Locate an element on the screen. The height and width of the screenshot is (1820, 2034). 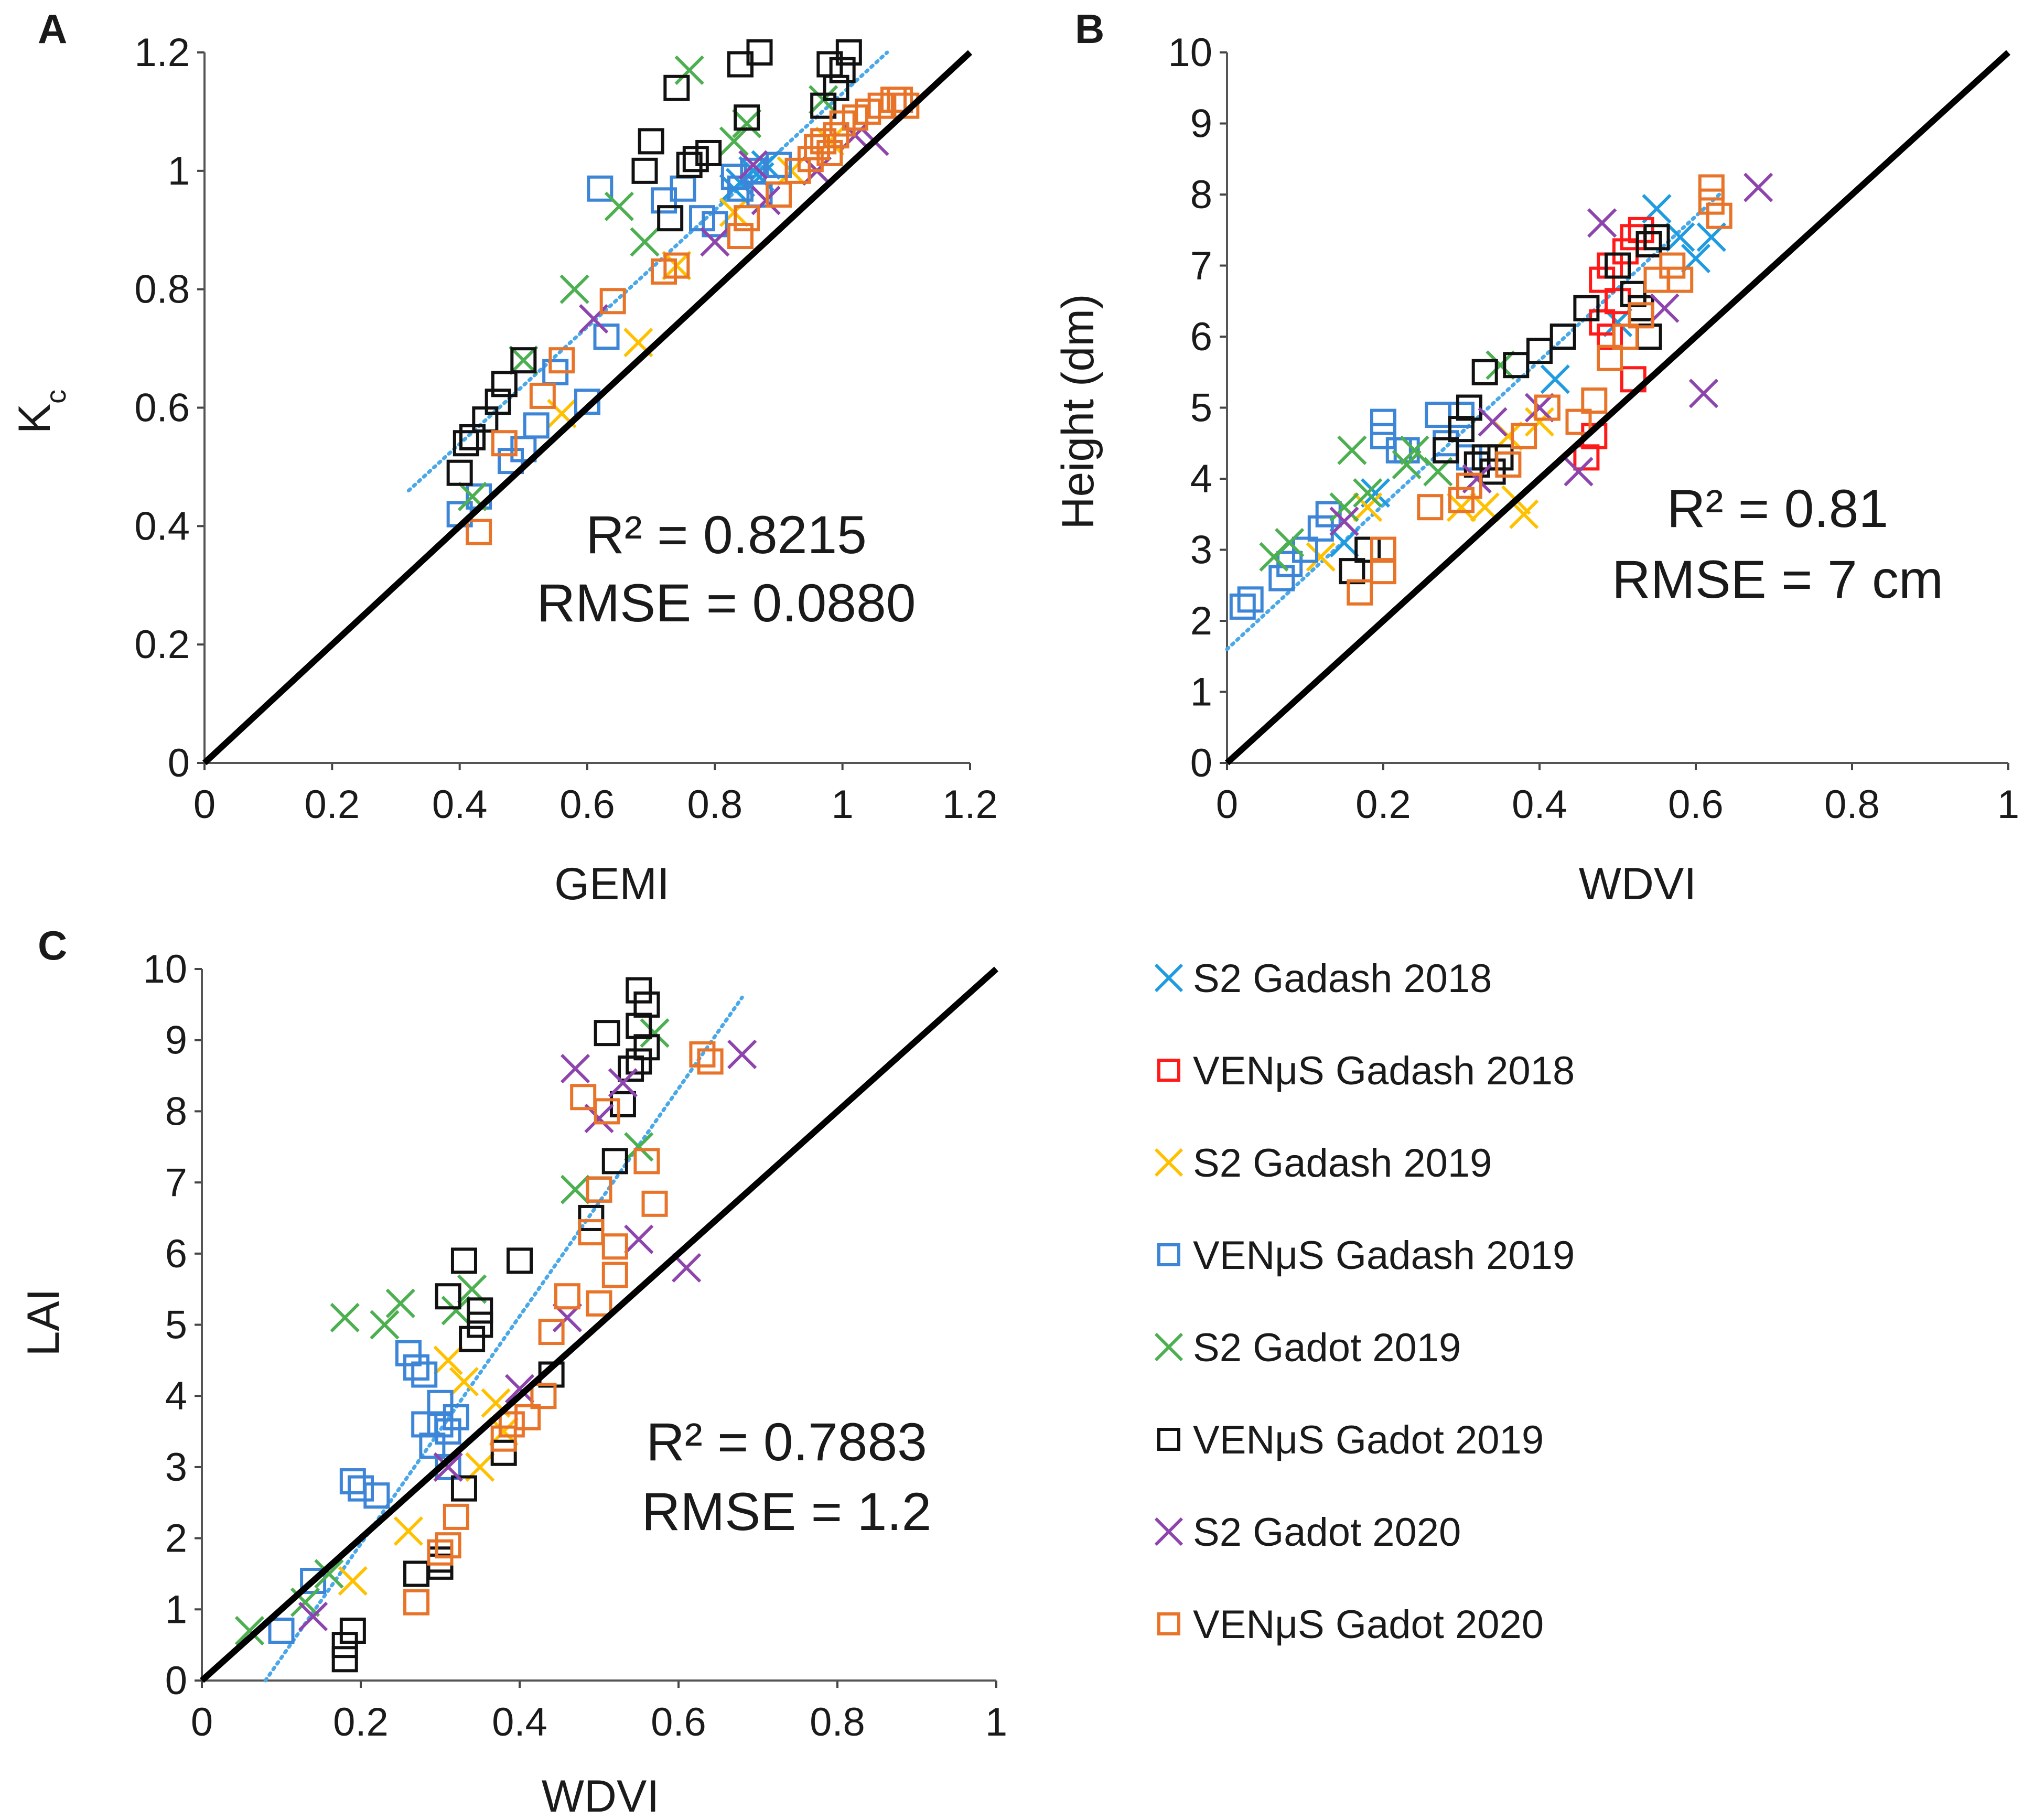
legend-marker-ven-s-gadot-2020 is located at coordinates (1168, 1623).